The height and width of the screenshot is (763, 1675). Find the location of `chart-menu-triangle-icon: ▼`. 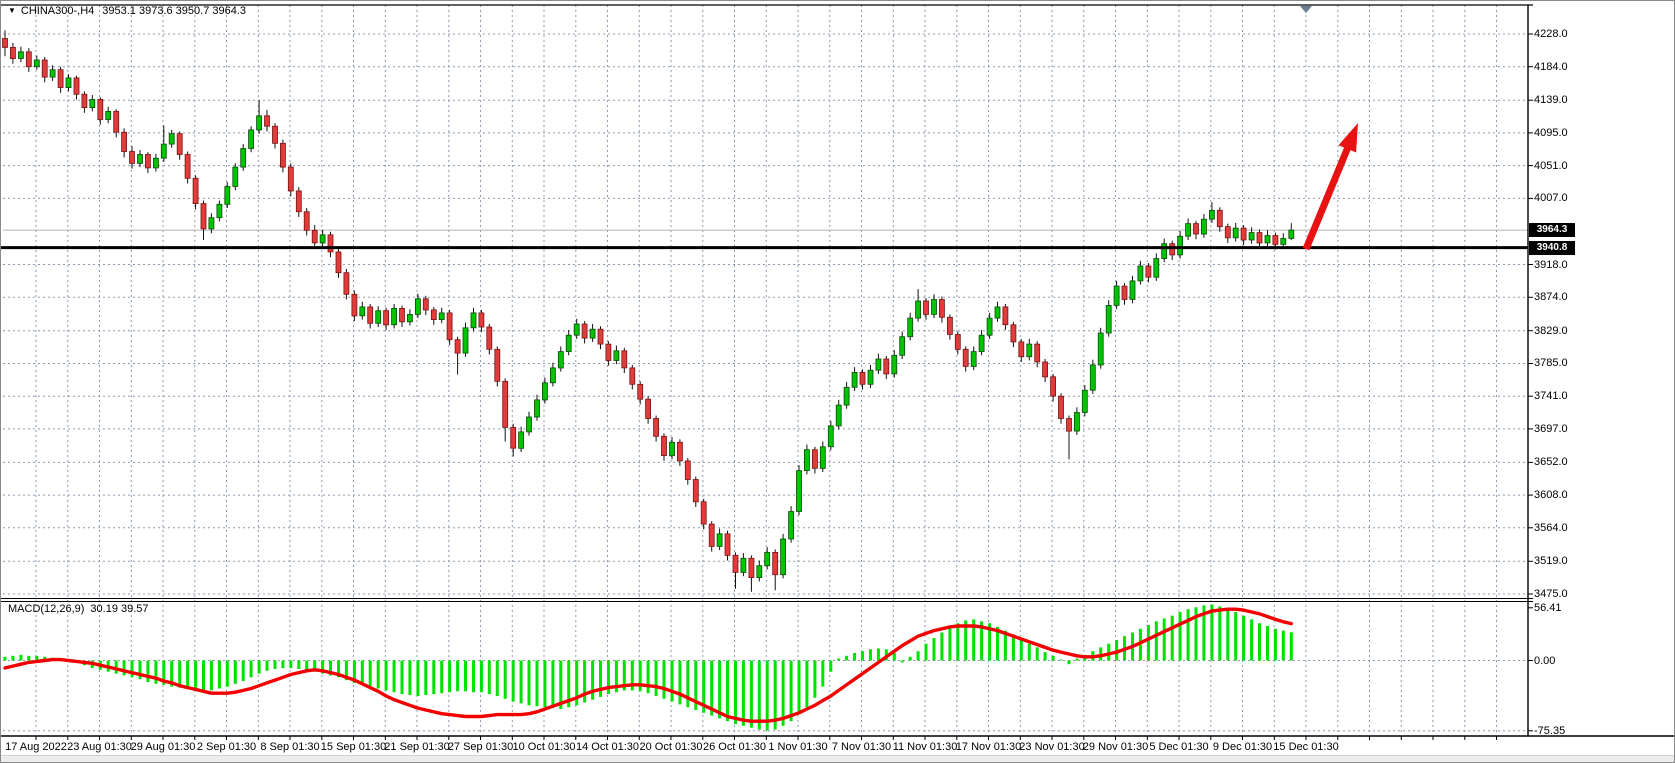

chart-menu-triangle-icon: ▼ is located at coordinates (12, 10).